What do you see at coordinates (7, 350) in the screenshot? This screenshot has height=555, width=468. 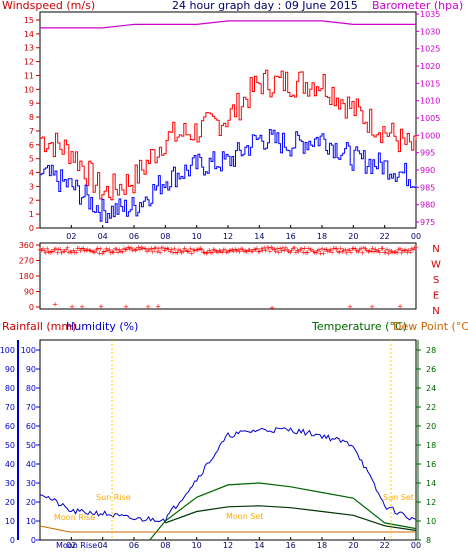 I see `rain-tick-label: 100` at bounding box center [7, 350].